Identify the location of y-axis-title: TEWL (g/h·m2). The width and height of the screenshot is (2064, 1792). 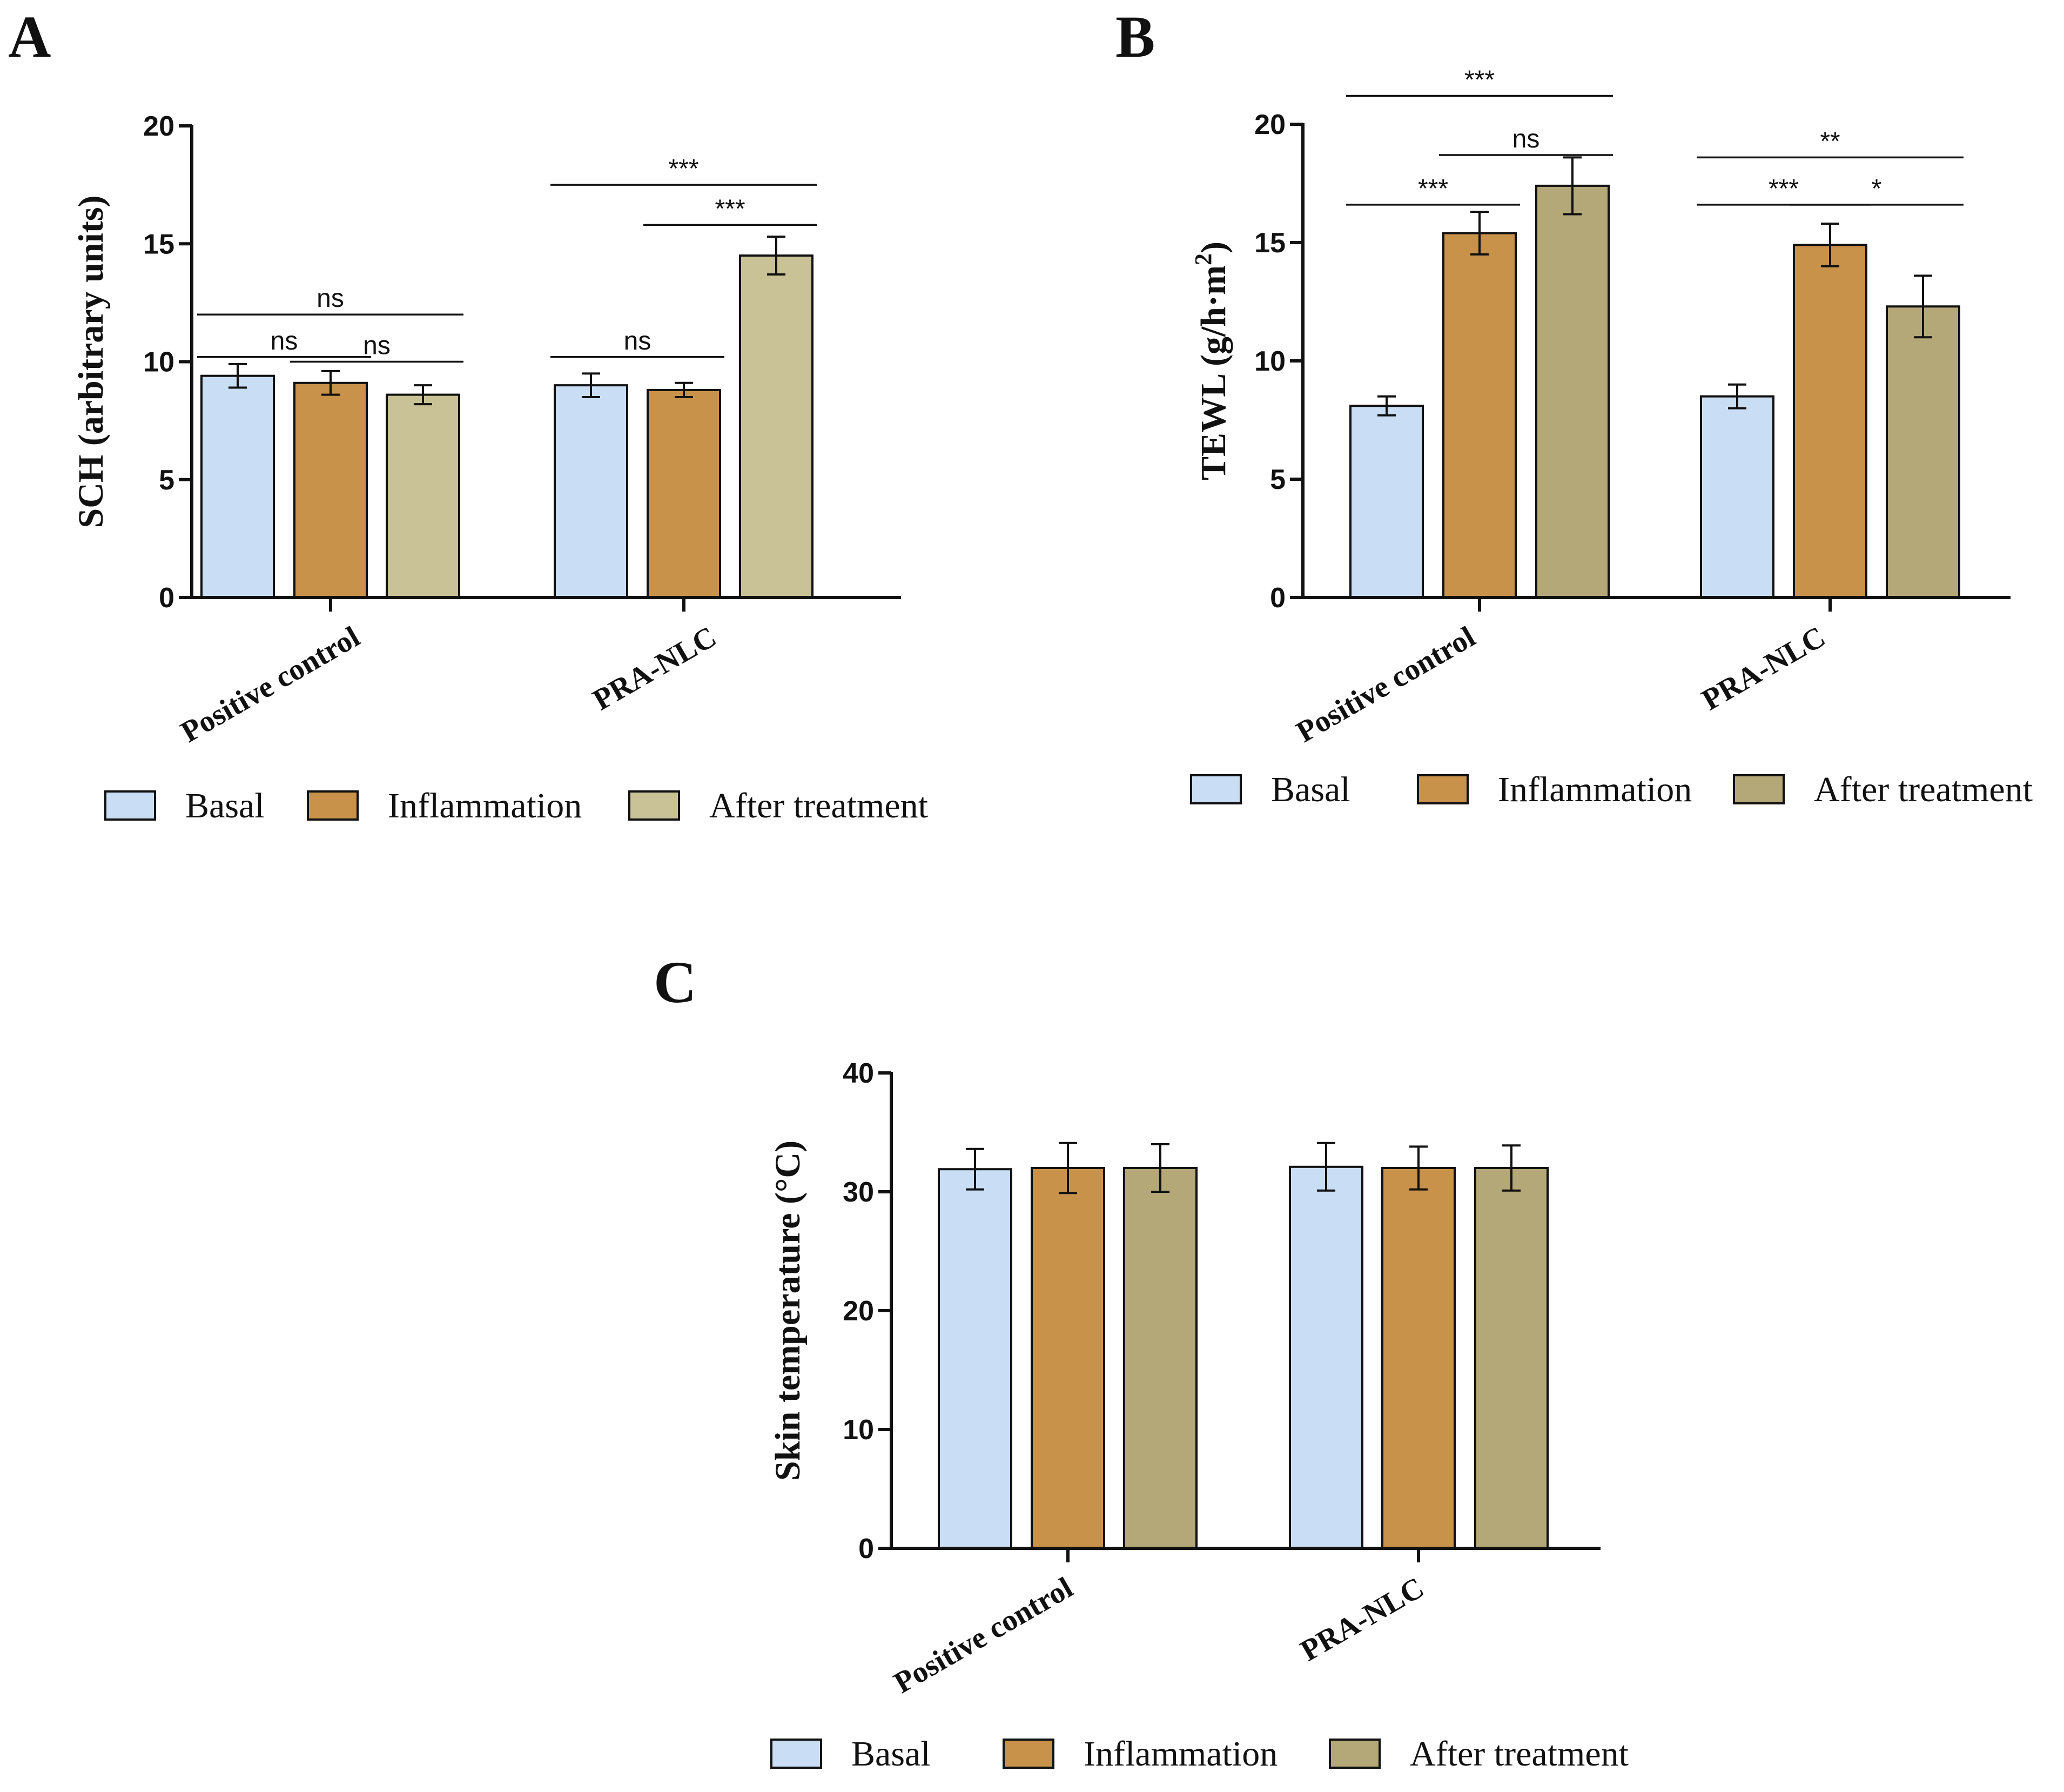
(1211, 360).